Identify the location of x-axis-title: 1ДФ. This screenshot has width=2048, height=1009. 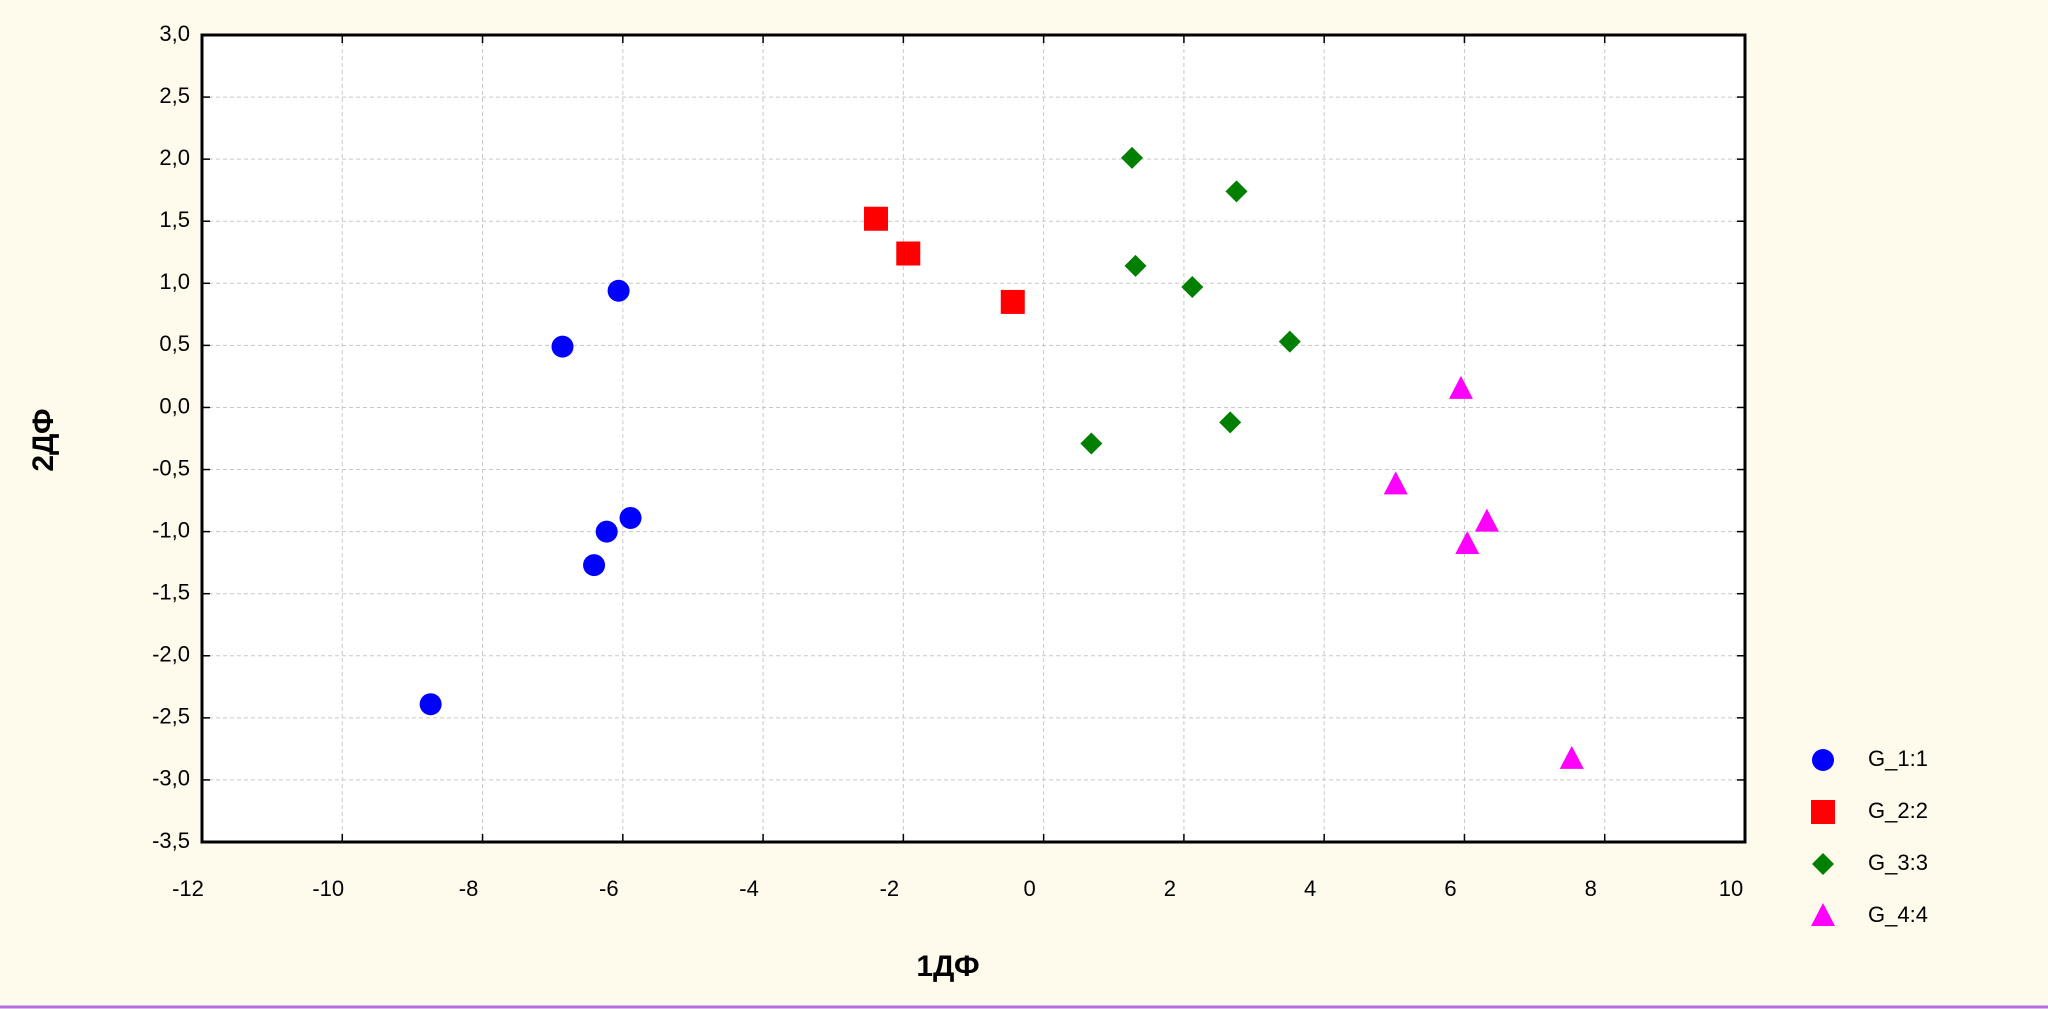
(947, 966).